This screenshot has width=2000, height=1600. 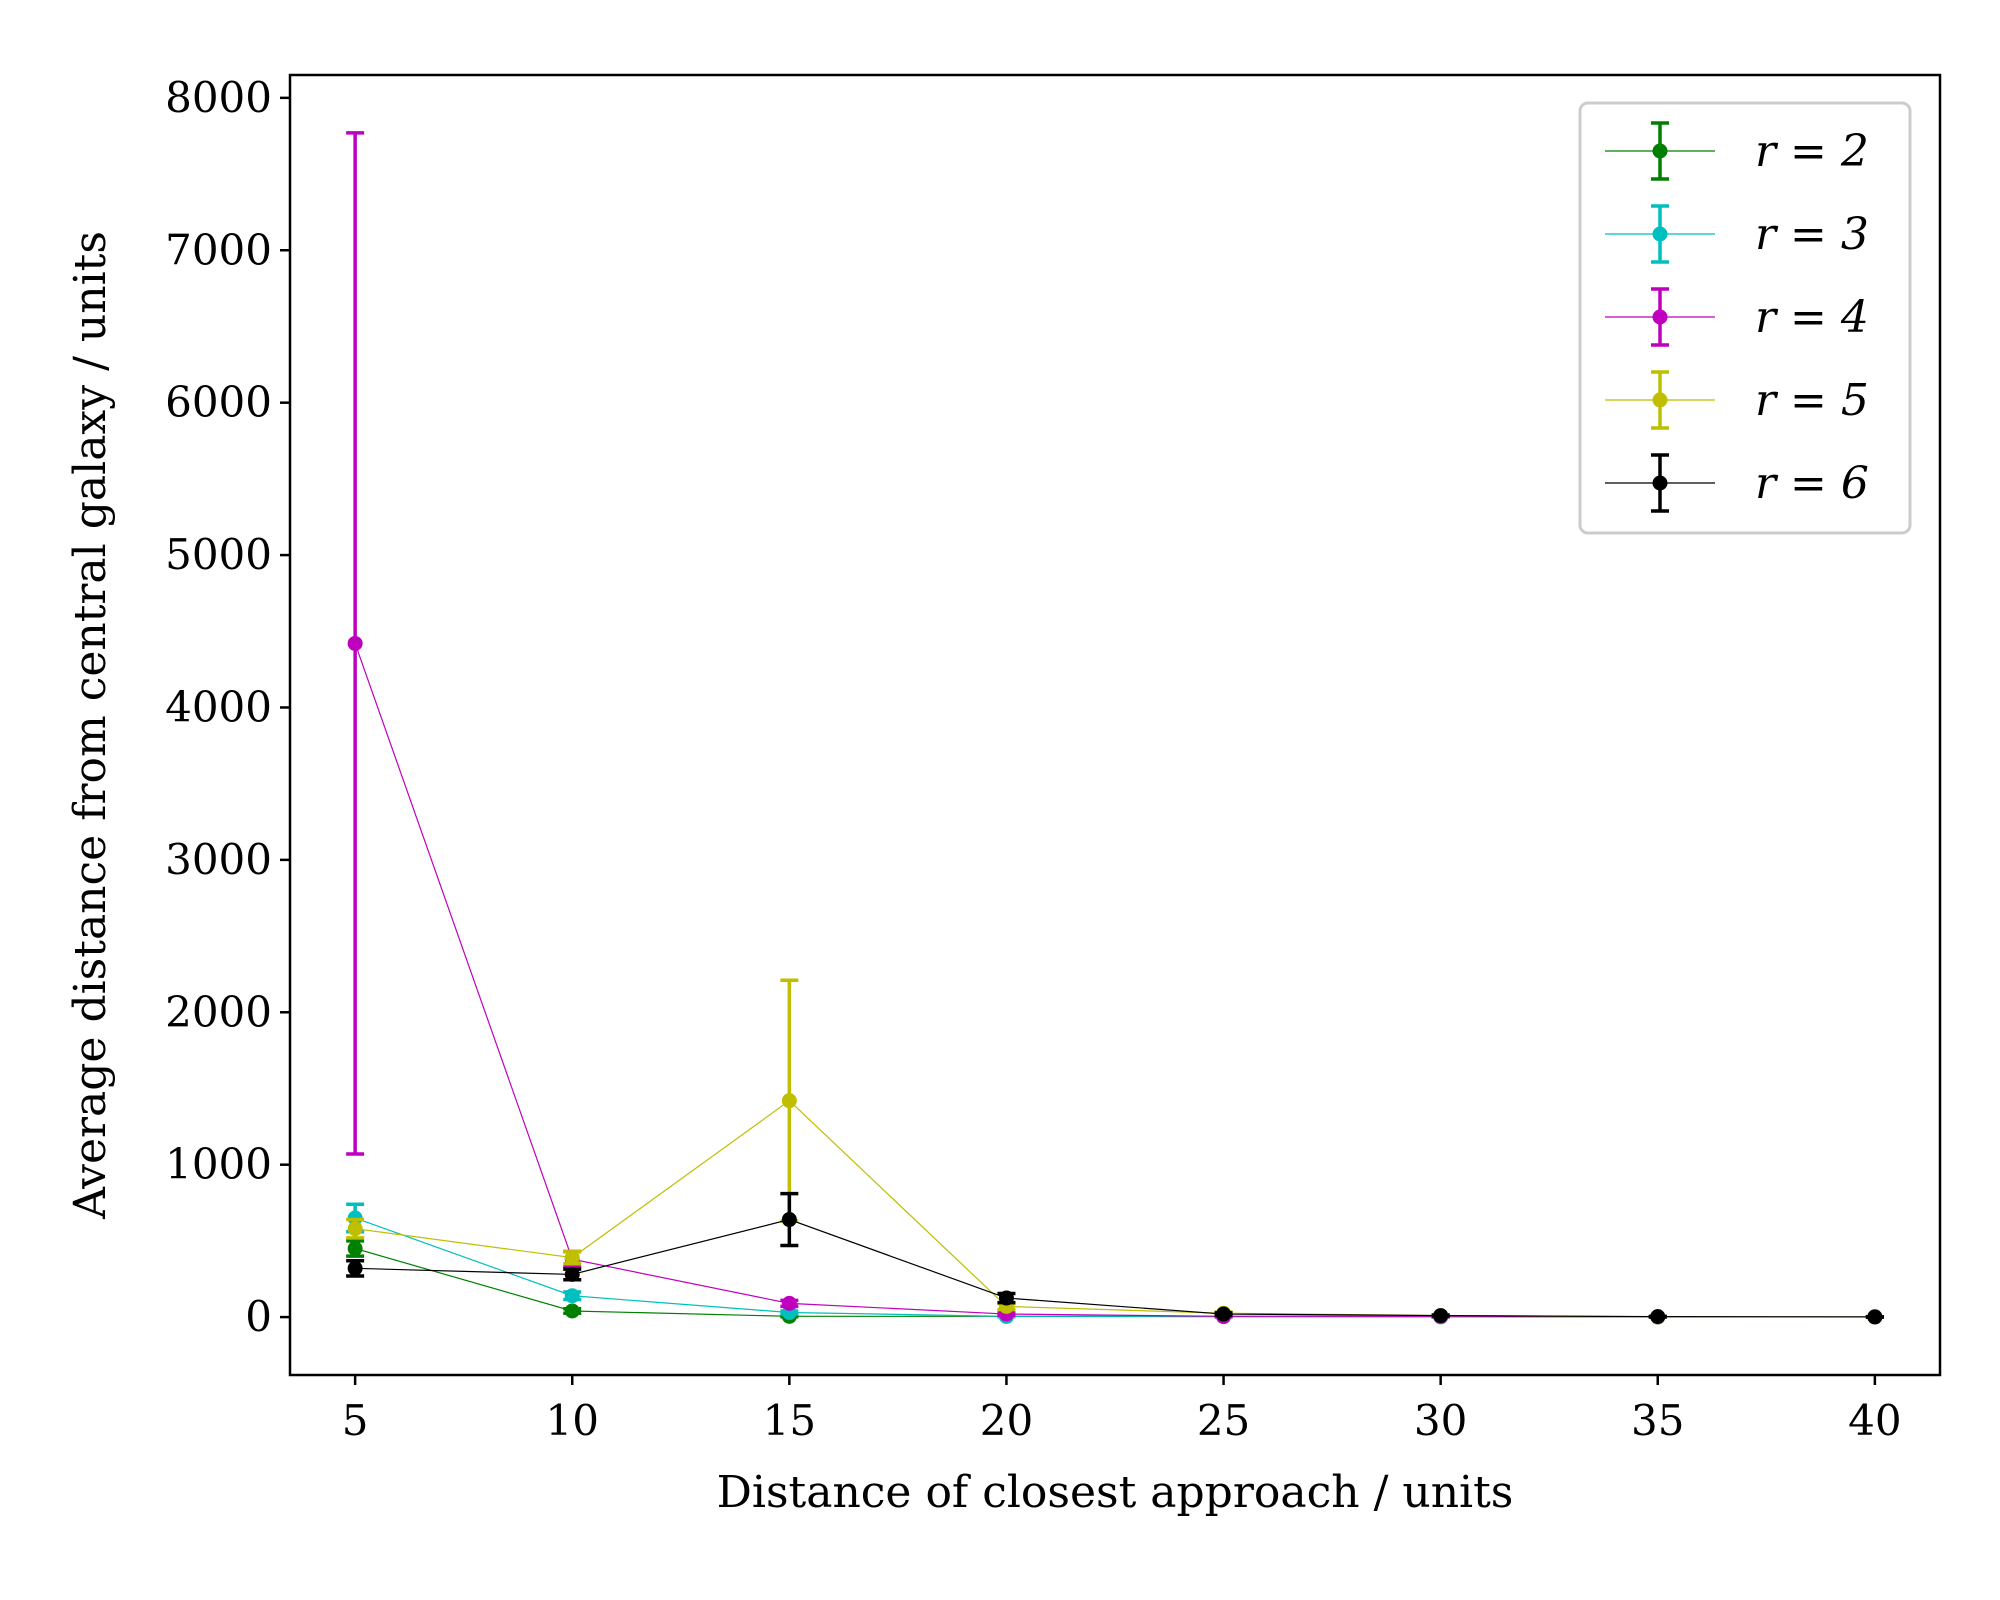 What do you see at coordinates (218, 706) in the screenshot?
I see `y-tick-label: 4000` at bounding box center [218, 706].